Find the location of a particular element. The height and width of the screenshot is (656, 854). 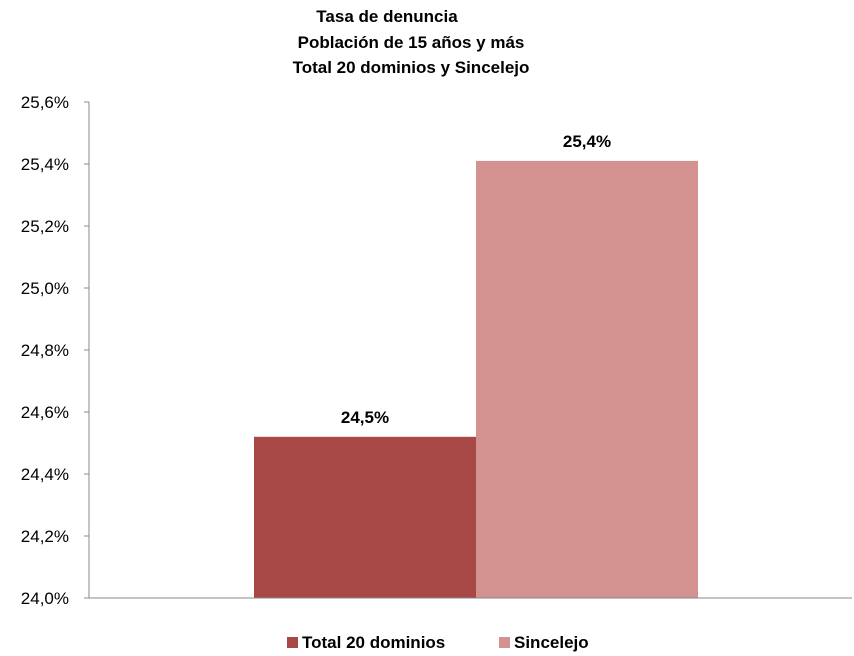

y-tick-label: 24,4% is located at coordinates (45, 474).